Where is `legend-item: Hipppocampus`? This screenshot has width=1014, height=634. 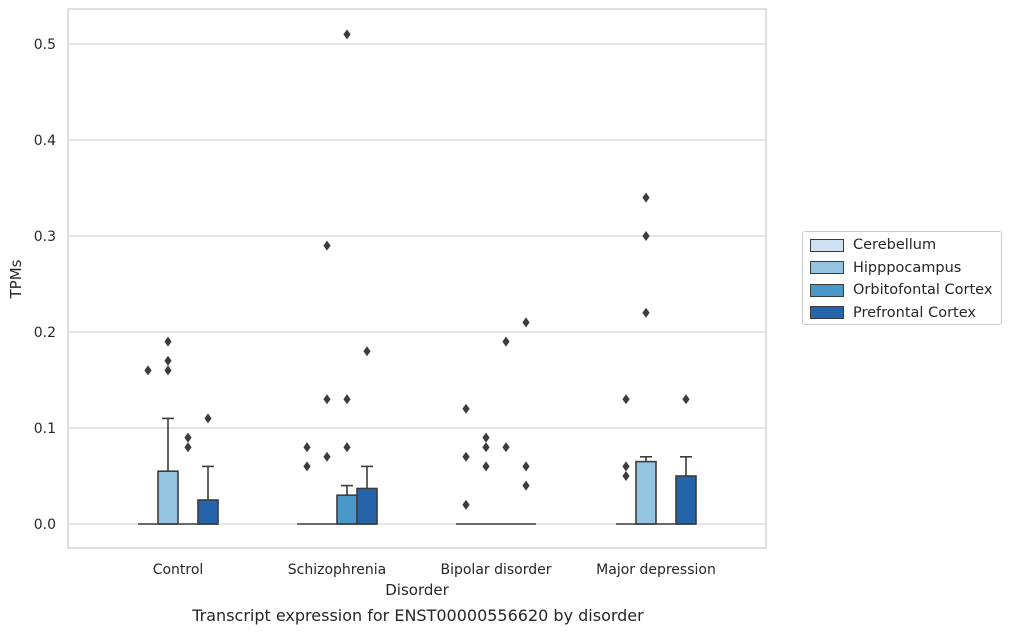
legend-item: Hipppocampus is located at coordinates (885, 268).